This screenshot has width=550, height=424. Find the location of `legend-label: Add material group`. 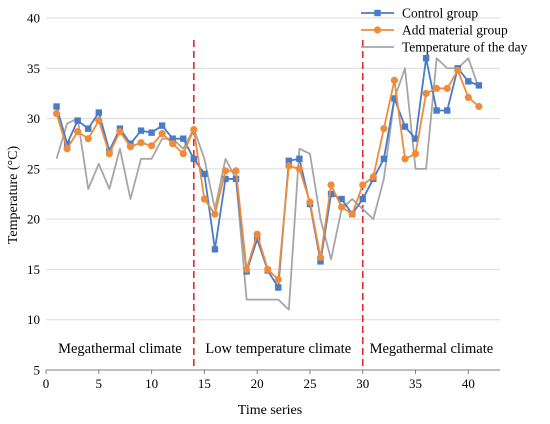

legend-label: Add material group is located at coordinates (455, 30).